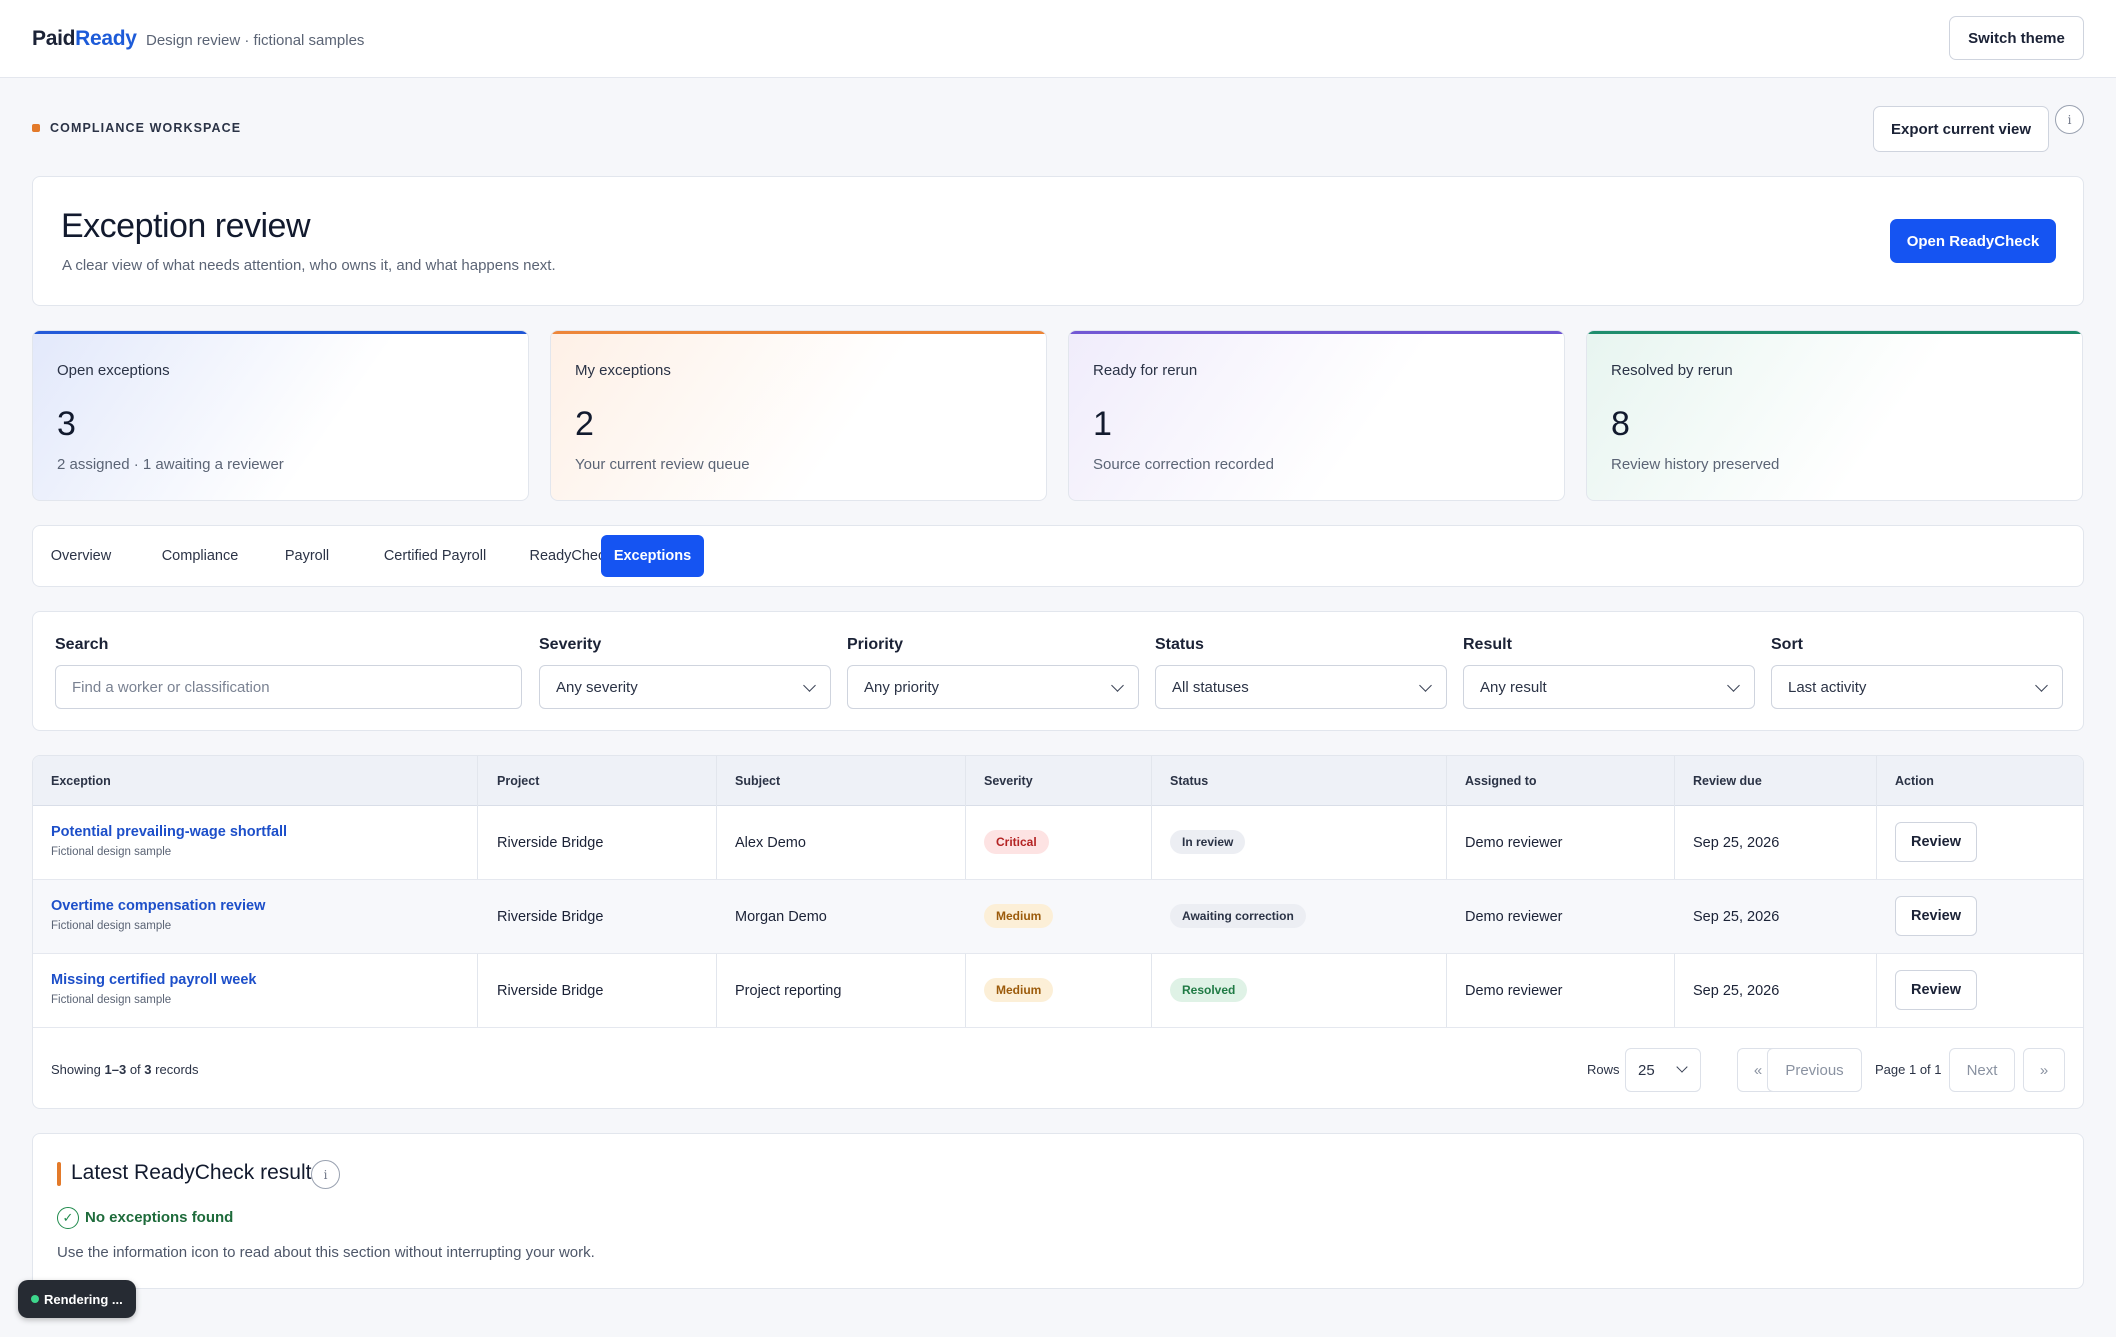 The image size is (2116, 1337). I want to click on brand-part-paid: Paid, so click(54, 38).